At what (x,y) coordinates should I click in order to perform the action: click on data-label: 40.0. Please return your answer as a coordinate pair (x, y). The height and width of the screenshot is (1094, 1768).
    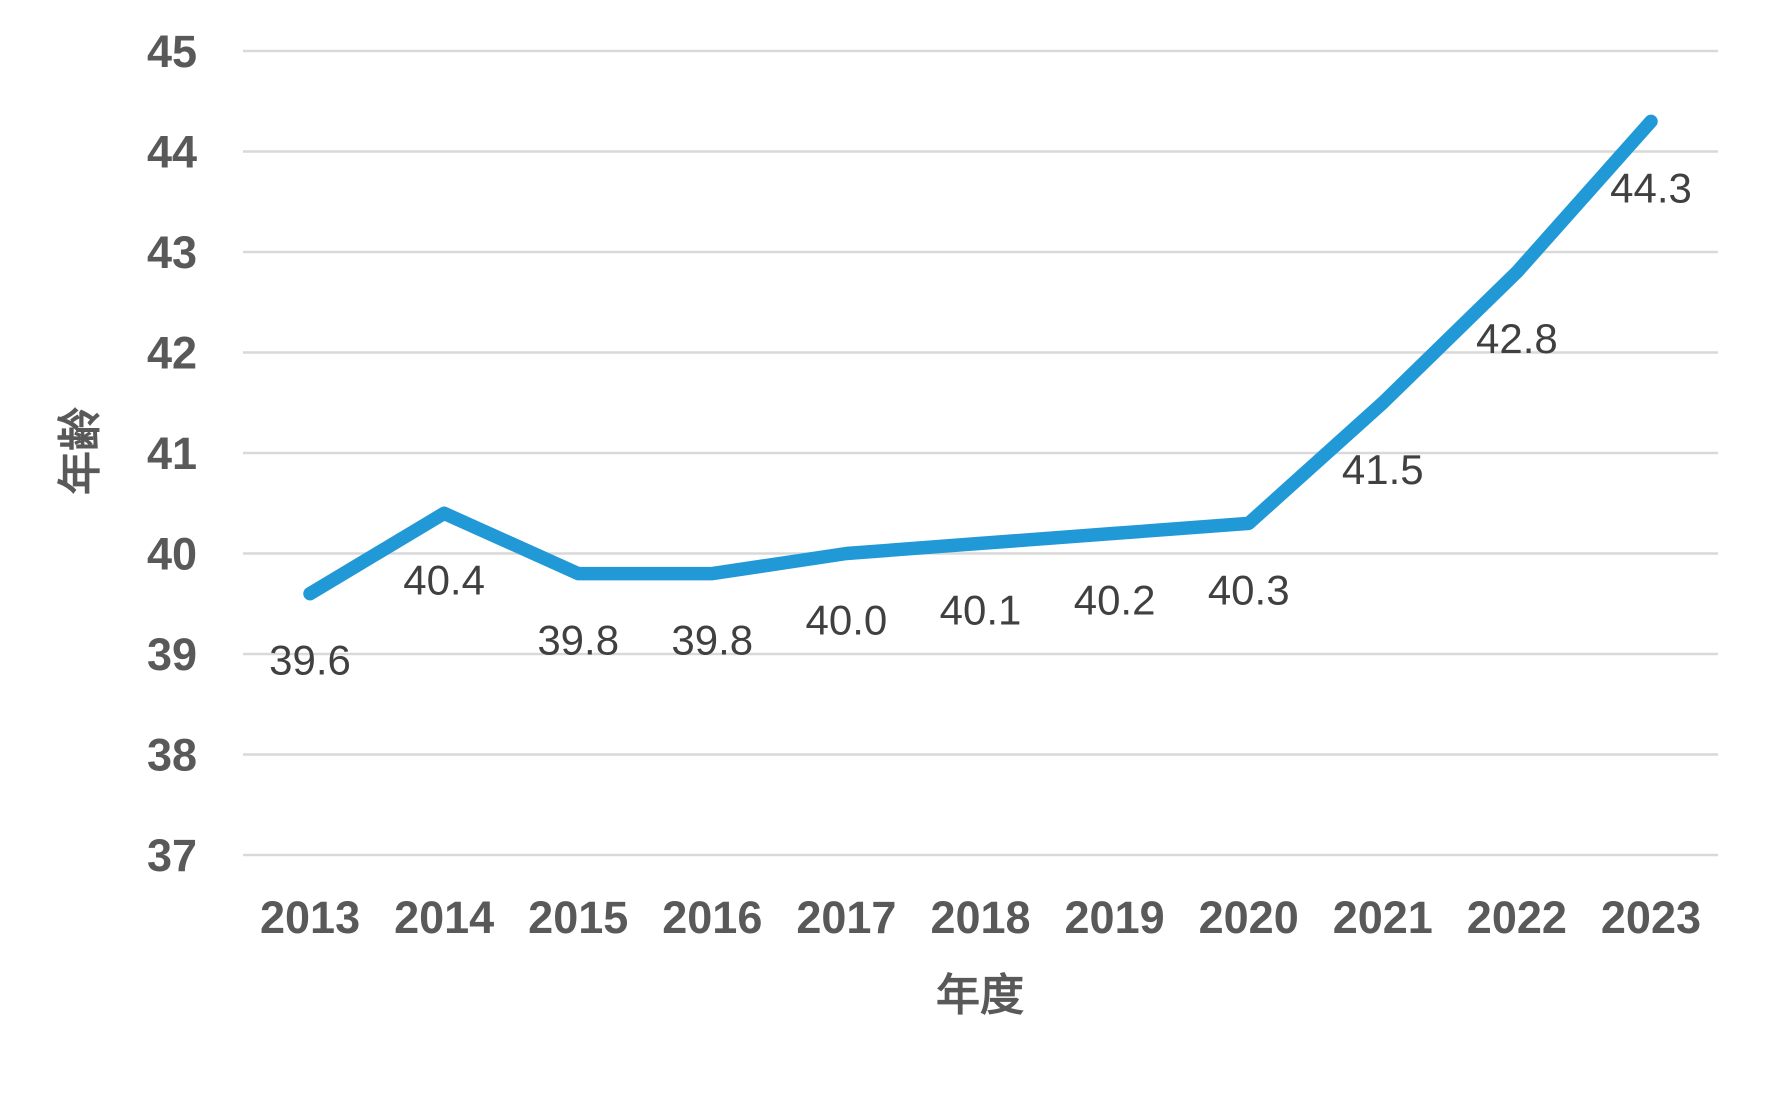
    Looking at the image, I should click on (847, 620).